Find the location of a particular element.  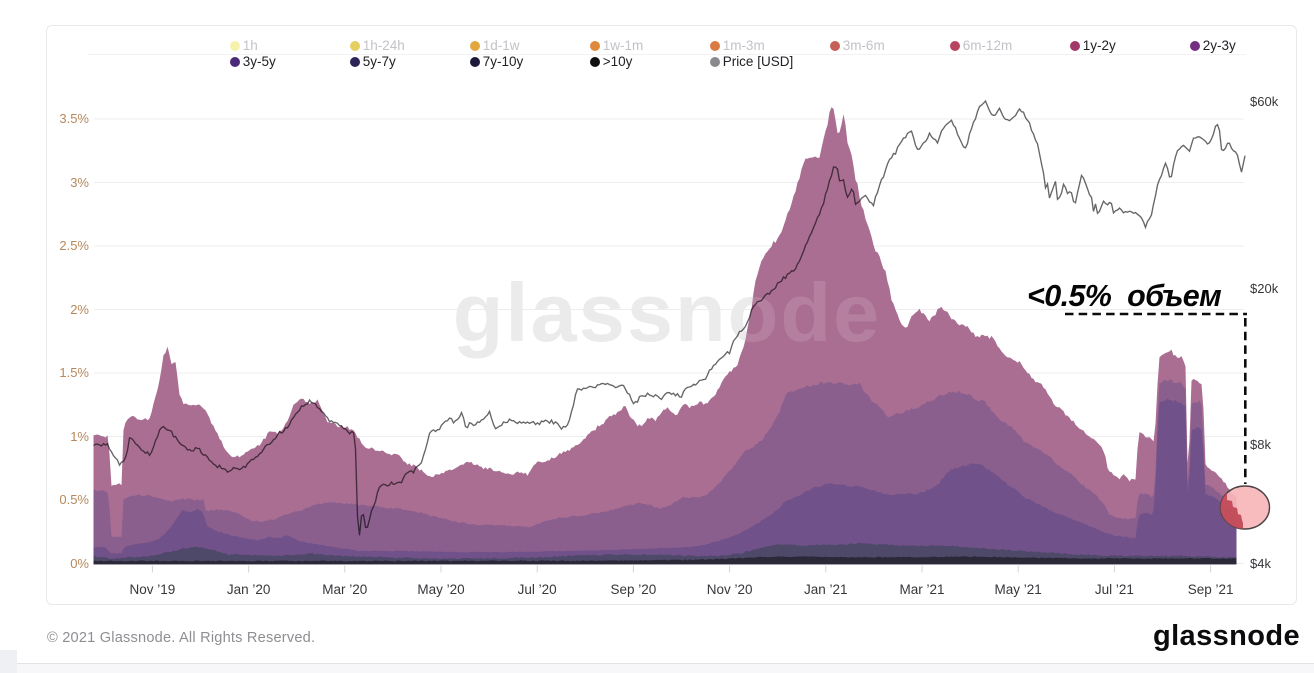

svg-text: glassnode is located at coordinates (667, 312).